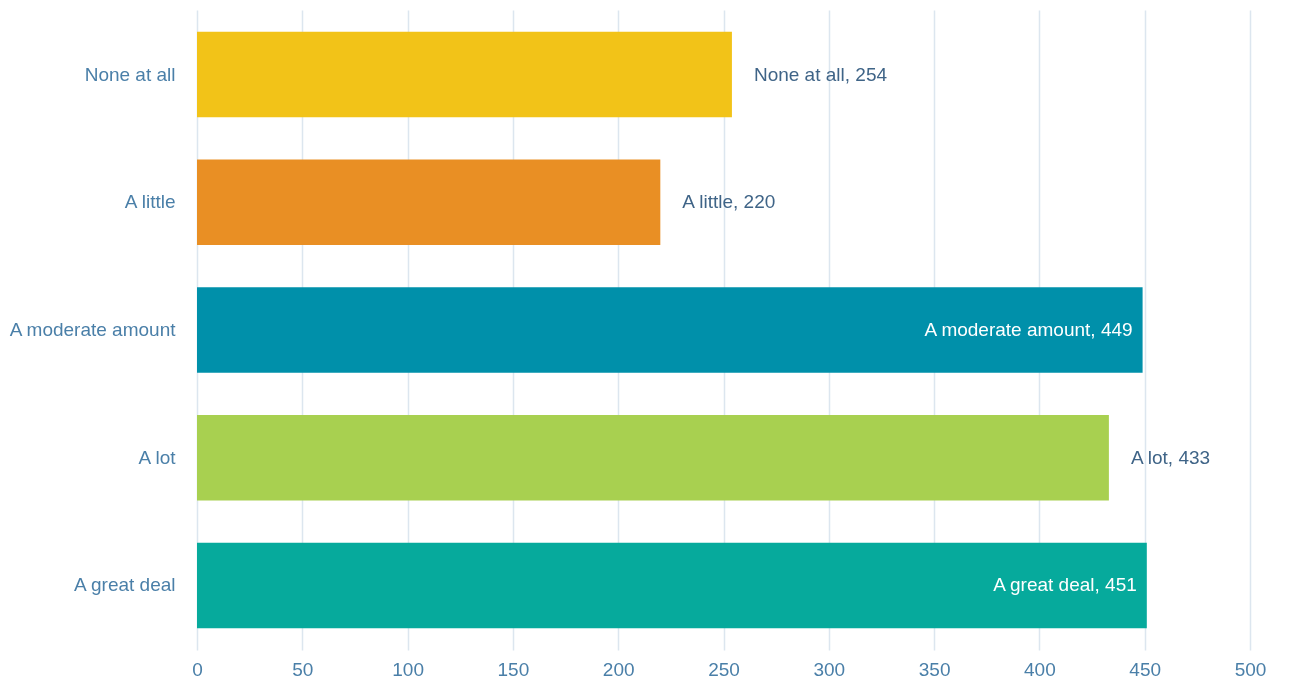  I want to click on x-tick-label: 100, so click(408, 669).